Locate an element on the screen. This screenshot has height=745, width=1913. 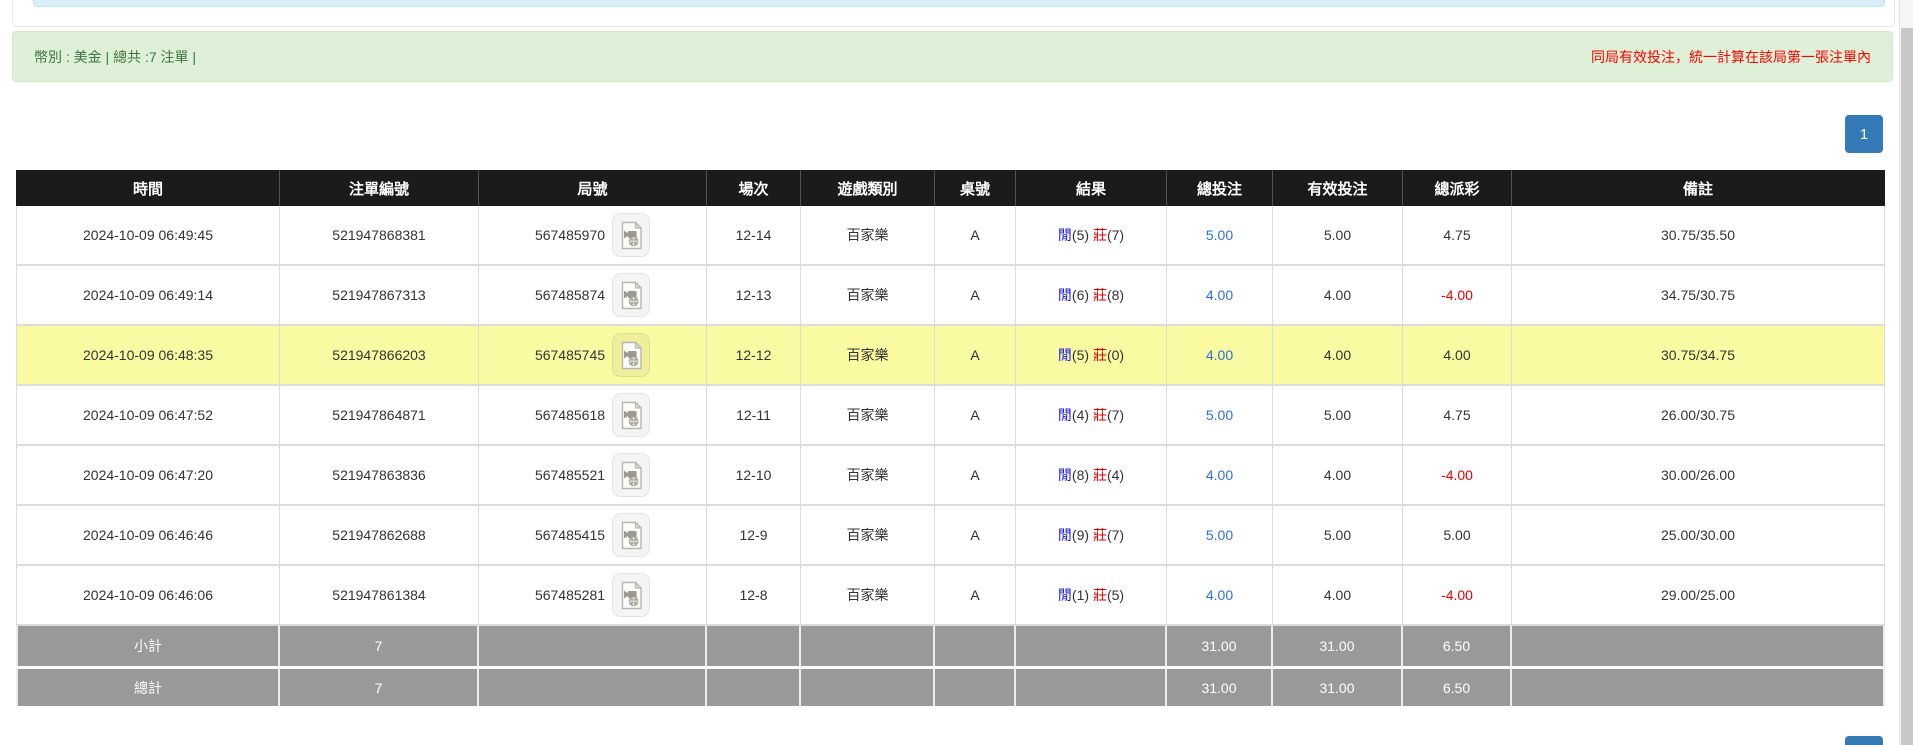
subtotal-row-label: 小計 is located at coordinates (148, 646).